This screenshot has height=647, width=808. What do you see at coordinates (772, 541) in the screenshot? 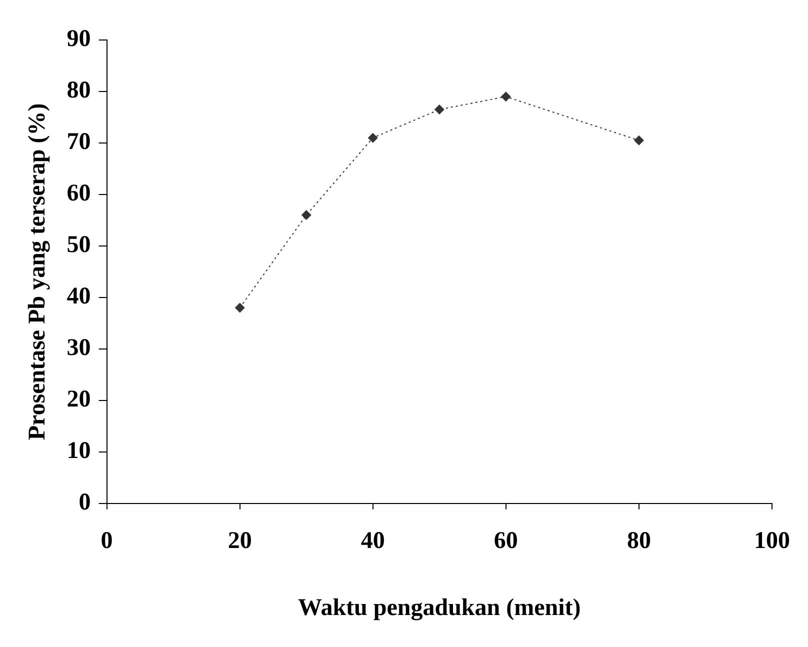
I see `x-tick-label: 100` at bounding box center [772, 541].